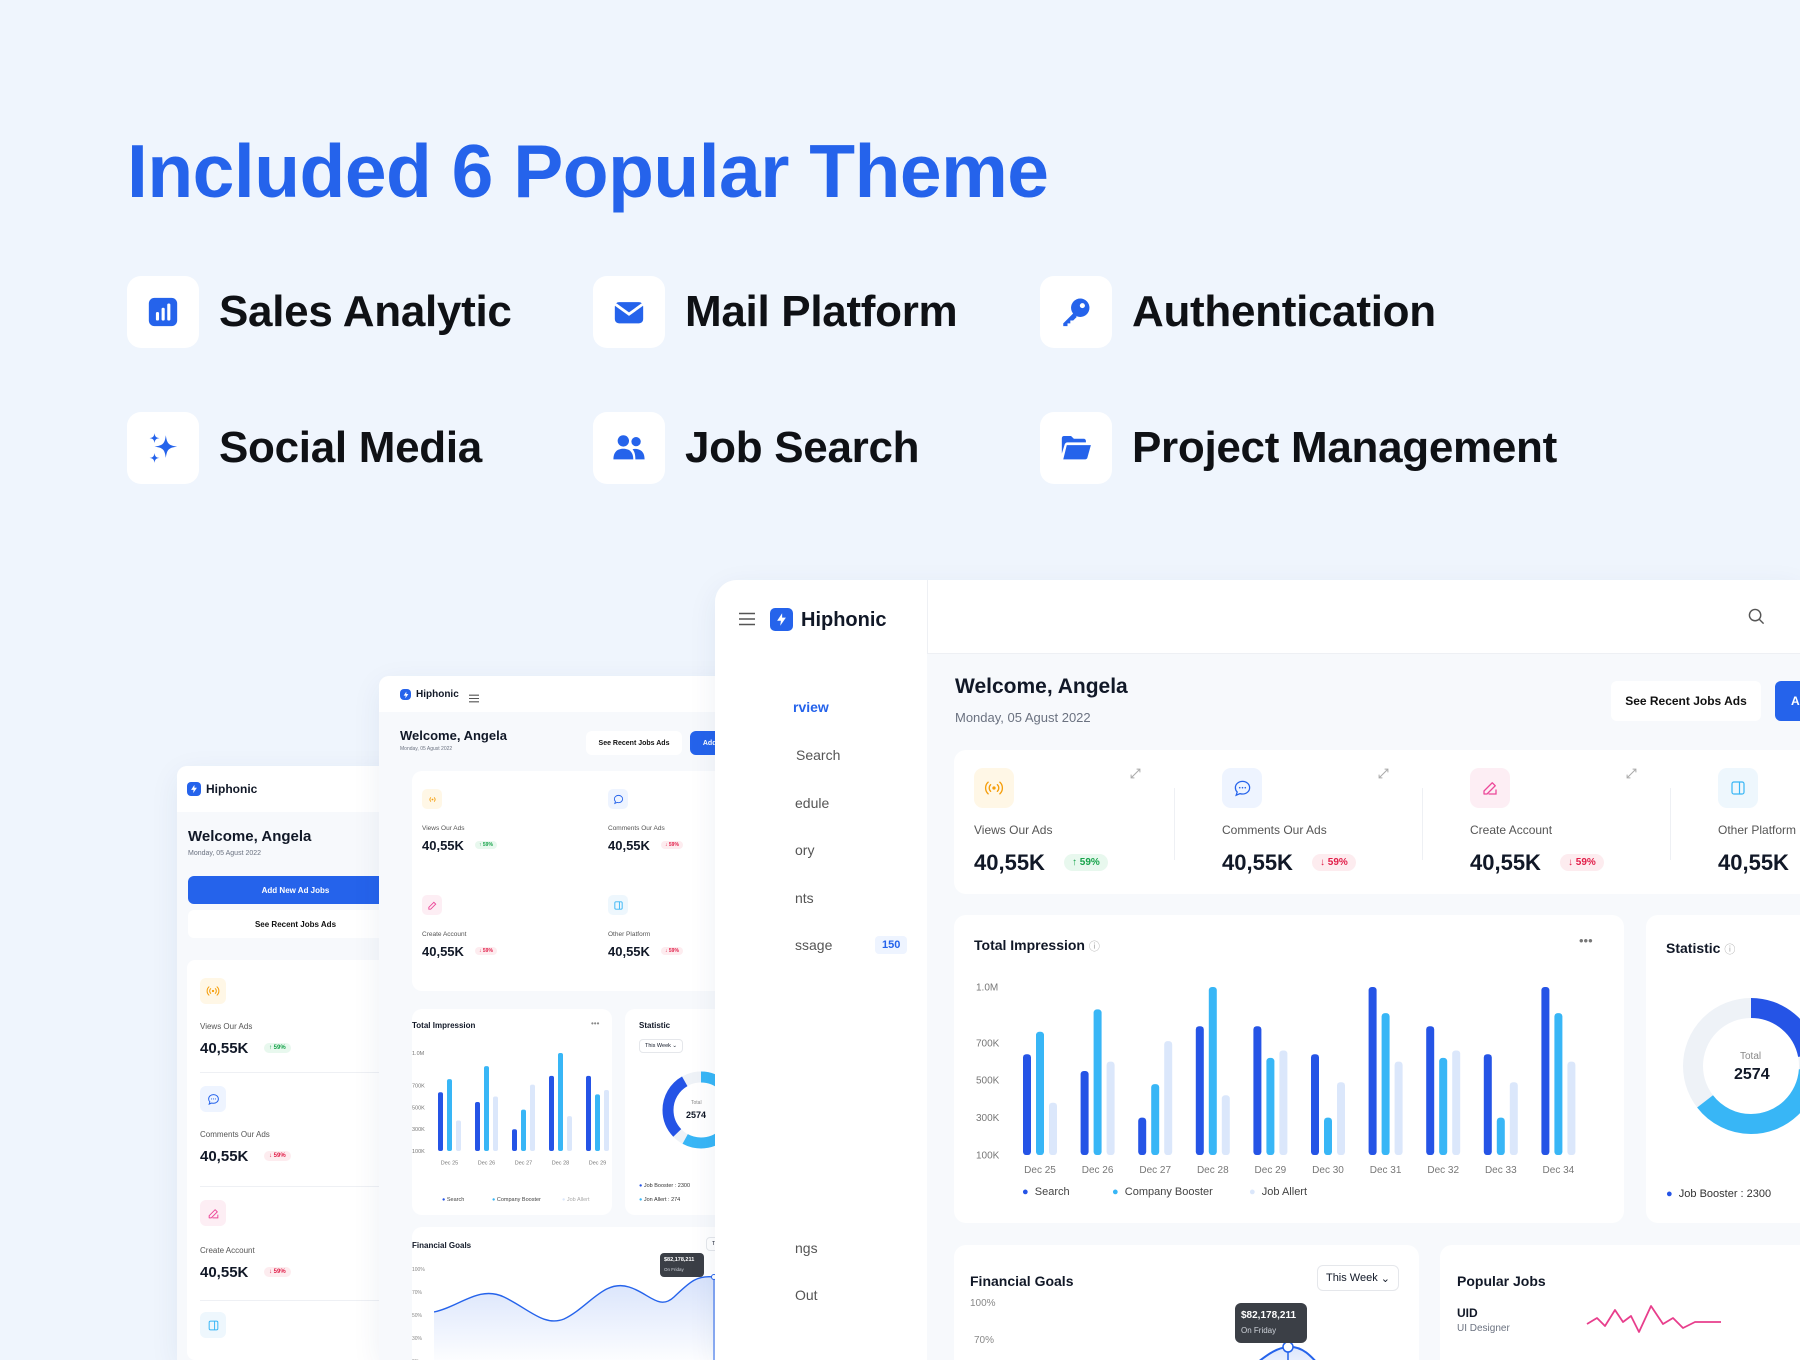 The height and width of the screenshot is (1360, 1800). Describe the element at coordinates (618, 905) in the screenshot. I see `panel-icon` at that location.